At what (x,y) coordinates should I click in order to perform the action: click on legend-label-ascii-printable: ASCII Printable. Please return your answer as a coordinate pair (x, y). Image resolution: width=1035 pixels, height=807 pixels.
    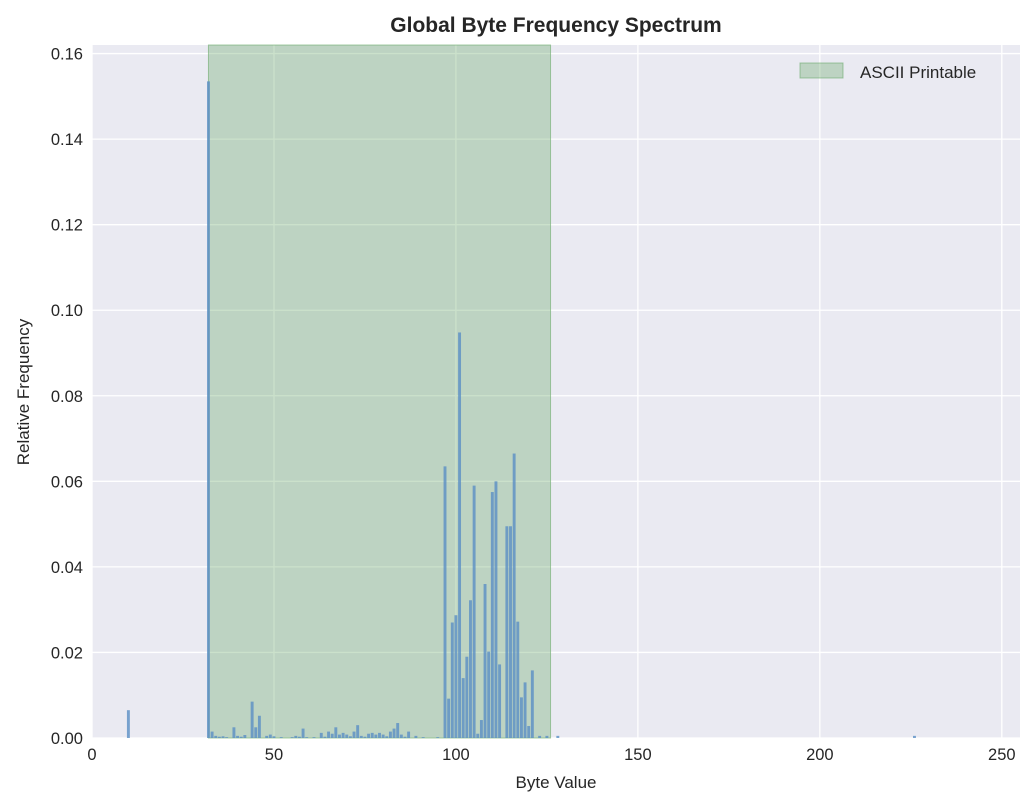
    Looking at the image, I should click on (918, 72).